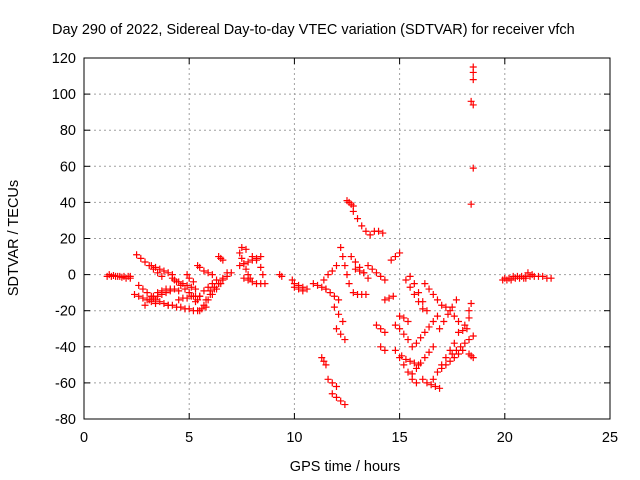 Image resolution: width=640 pixels, height=480 pixels. What do you see at coordinates (189, 438) in the screenshot?
I see `x-tick-label: 5` at bounding box center [189, 438].